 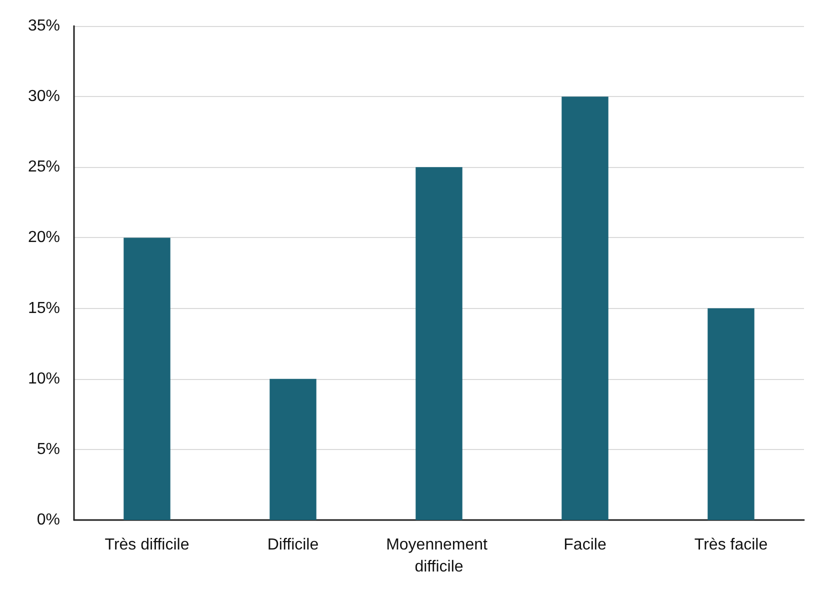 I want to click on y-tick-label: 0%, so click(x=48, y=520).